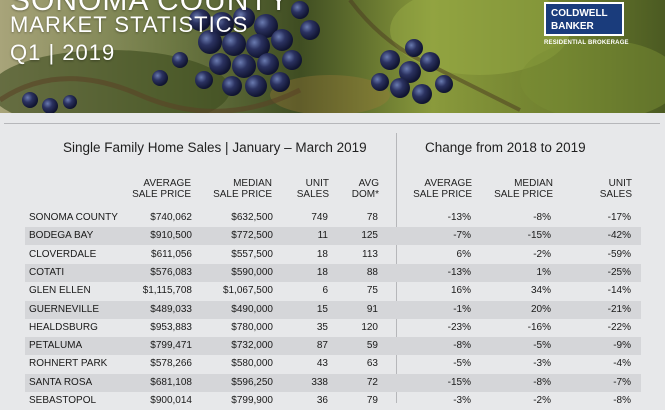 This screenshot has height=410, width=665. I want to click on cell-median: $490,000, so click(252, 309).